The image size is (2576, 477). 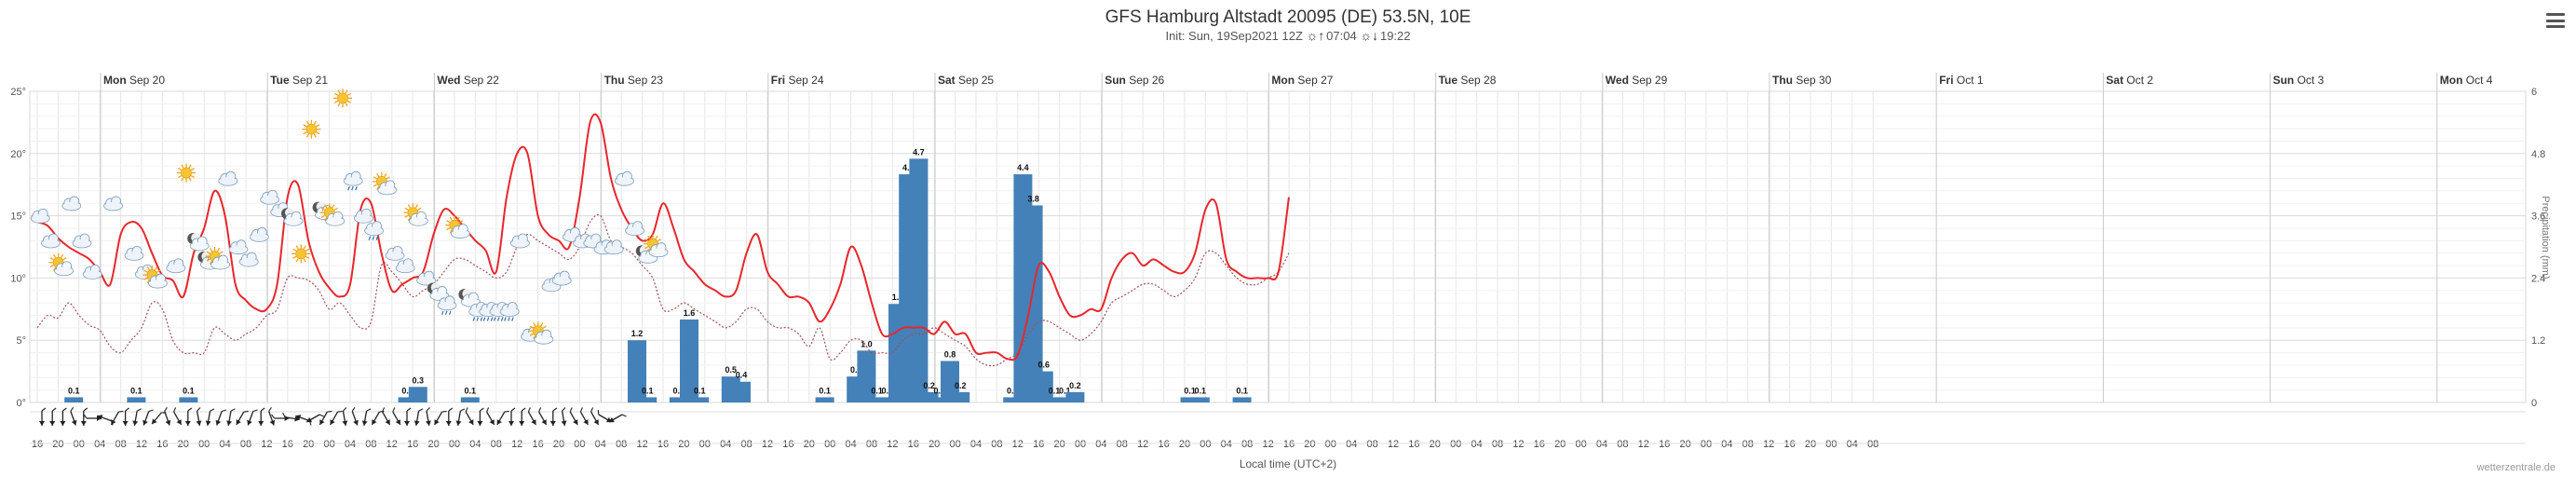 What do you see at coordinates (2555, 20) in the screenshot?
I see `hamburger-menu-icon` at bounding box center [2555, 20].